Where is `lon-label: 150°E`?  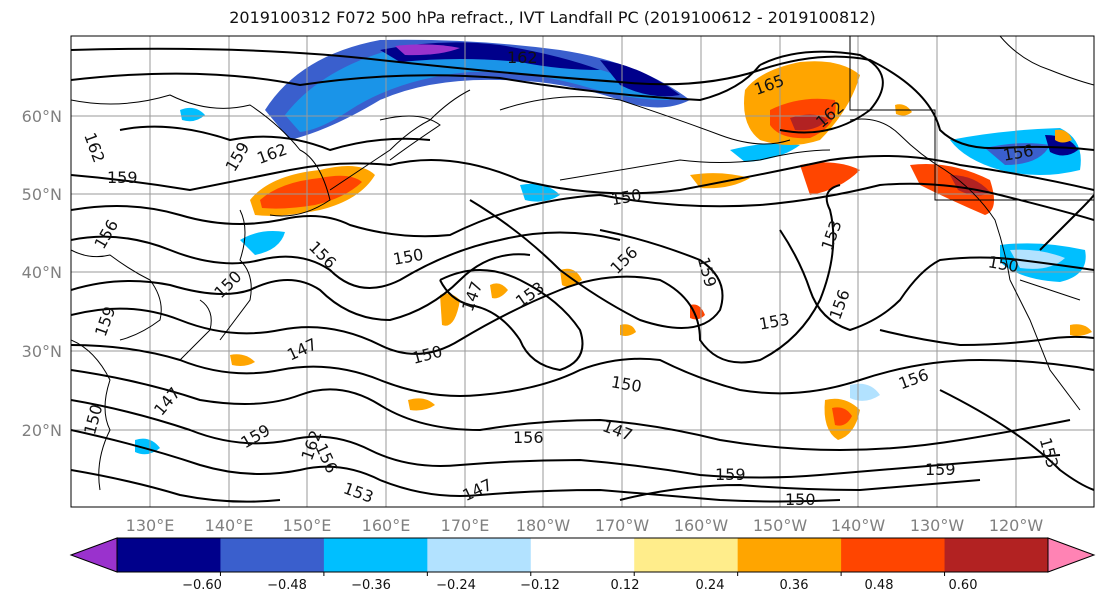 lon-label: 150°E is located at coordinates (307, 525).